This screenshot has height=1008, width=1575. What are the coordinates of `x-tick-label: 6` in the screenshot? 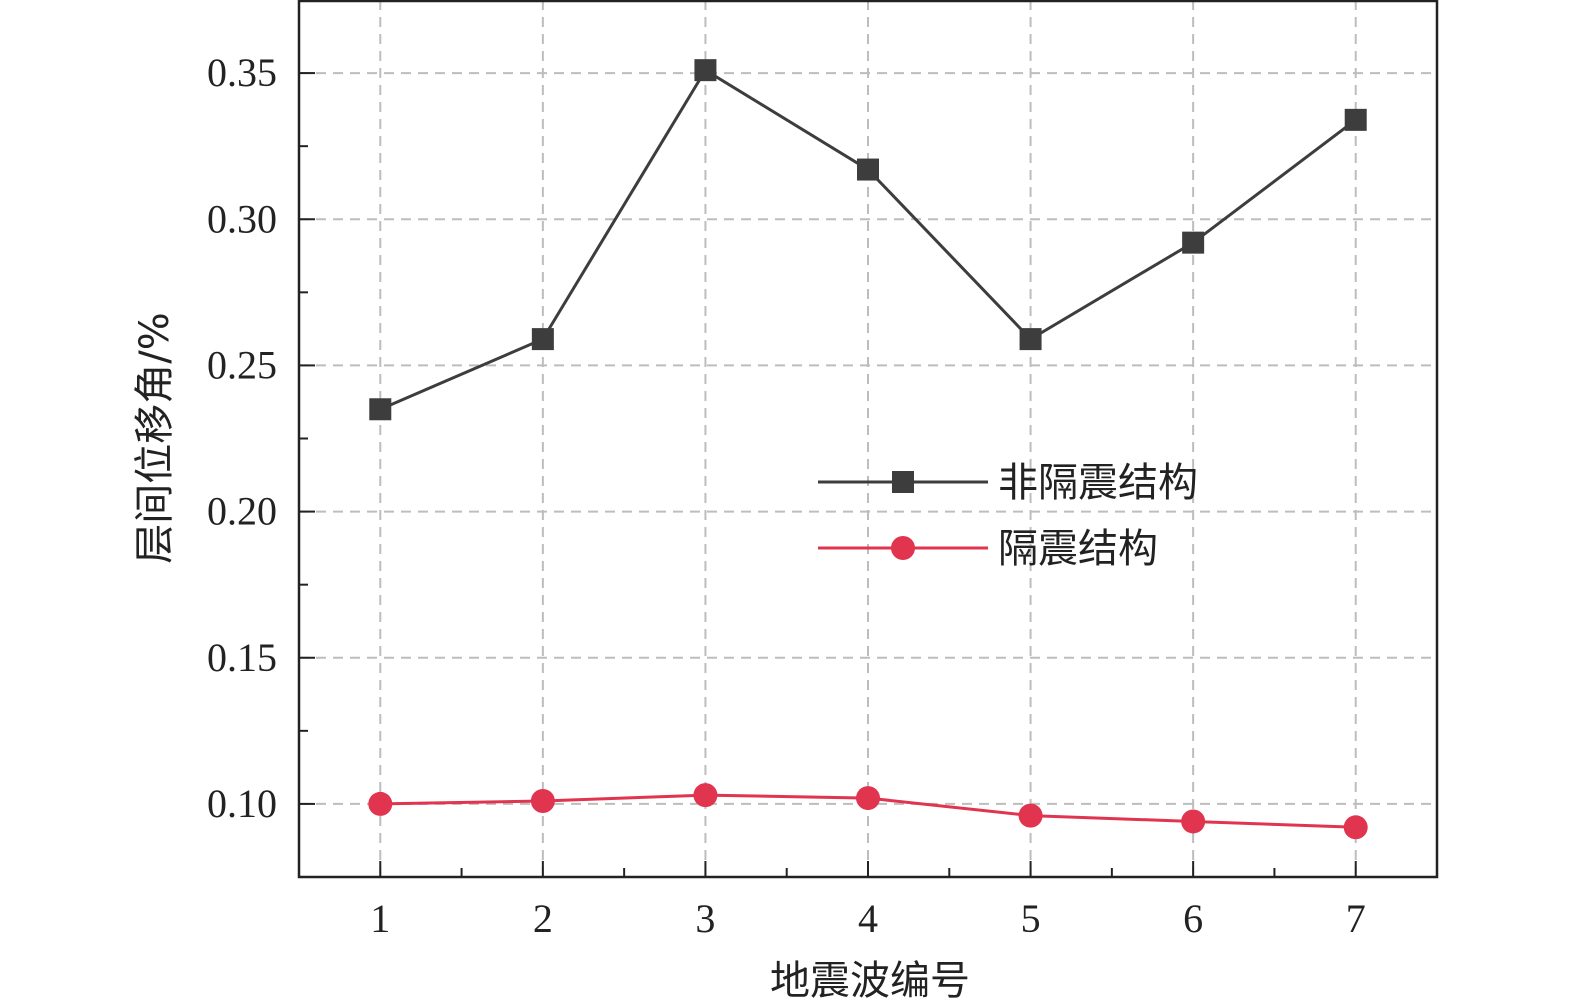 It's located at (1193, 918).